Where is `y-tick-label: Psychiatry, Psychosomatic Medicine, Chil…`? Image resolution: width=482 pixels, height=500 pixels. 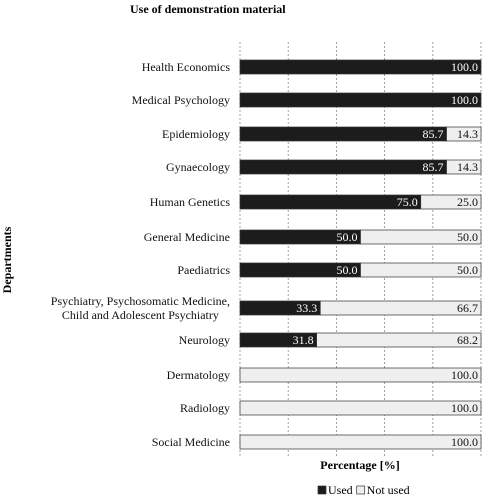 y-tick-label: Psychiatry, Psychosomatic Medicine, Chil… is located at coordinates (140, 308).